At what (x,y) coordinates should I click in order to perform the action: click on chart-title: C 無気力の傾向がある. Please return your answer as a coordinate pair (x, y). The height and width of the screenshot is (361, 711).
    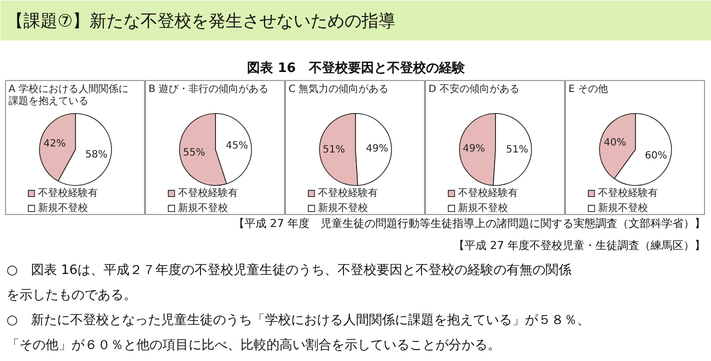
    Looking at the image, I should click on (338, 89).